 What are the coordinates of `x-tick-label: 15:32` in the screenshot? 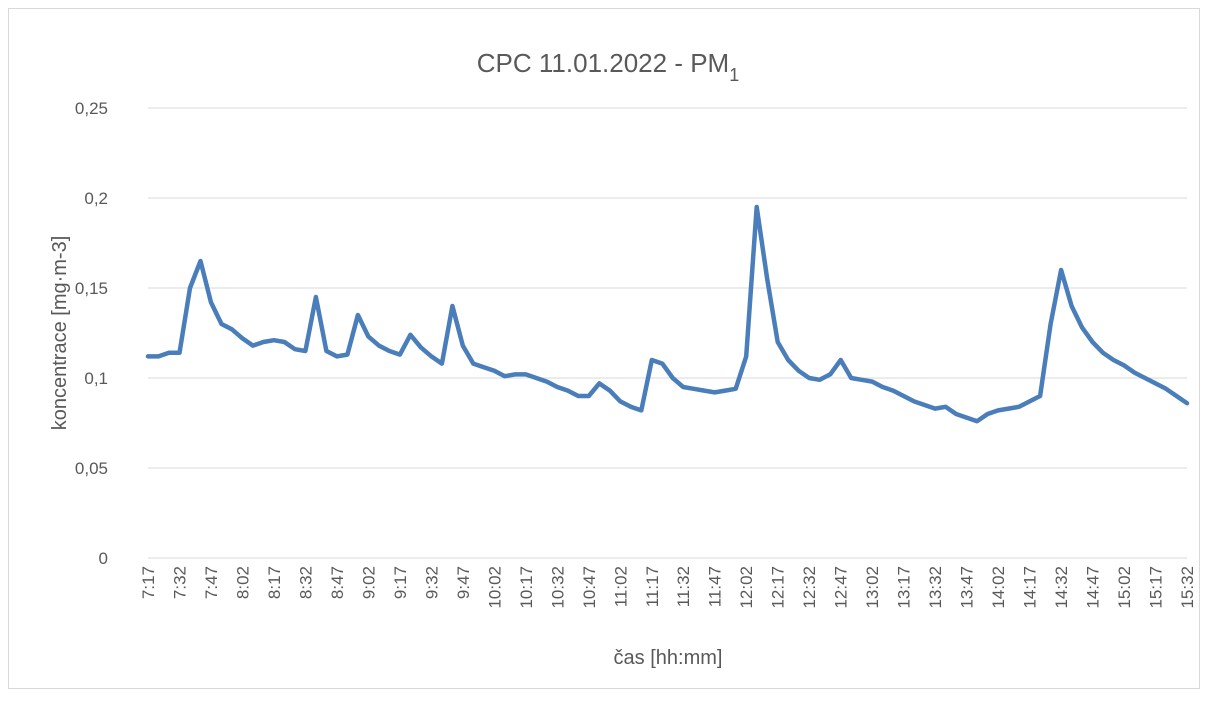 It's located at (1187, 587).